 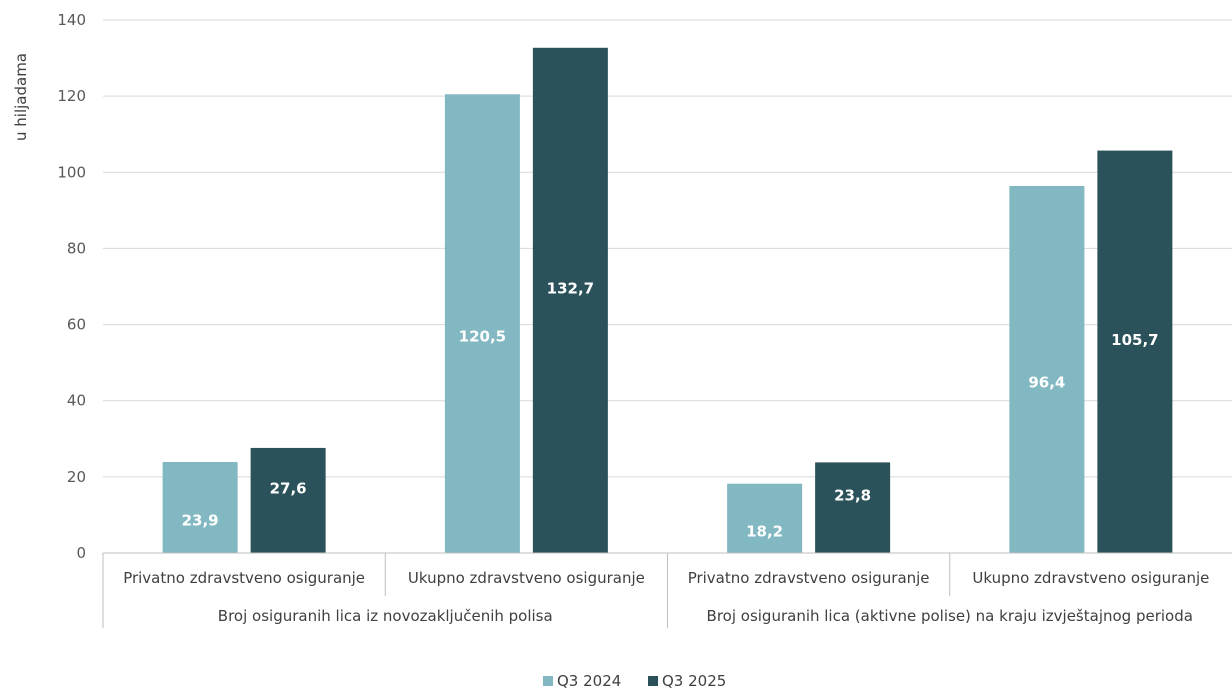 I want to click on y-tick-label: 100, so click(x=71, y=172).